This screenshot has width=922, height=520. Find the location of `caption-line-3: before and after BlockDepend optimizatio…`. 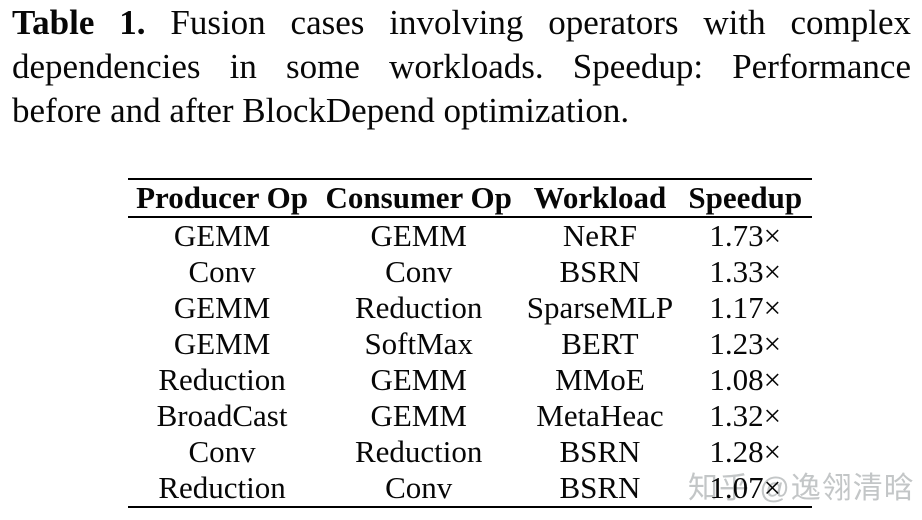

caption-line-3: before and after BlockDepend optimizatio… is located at coordinates (321, 110).